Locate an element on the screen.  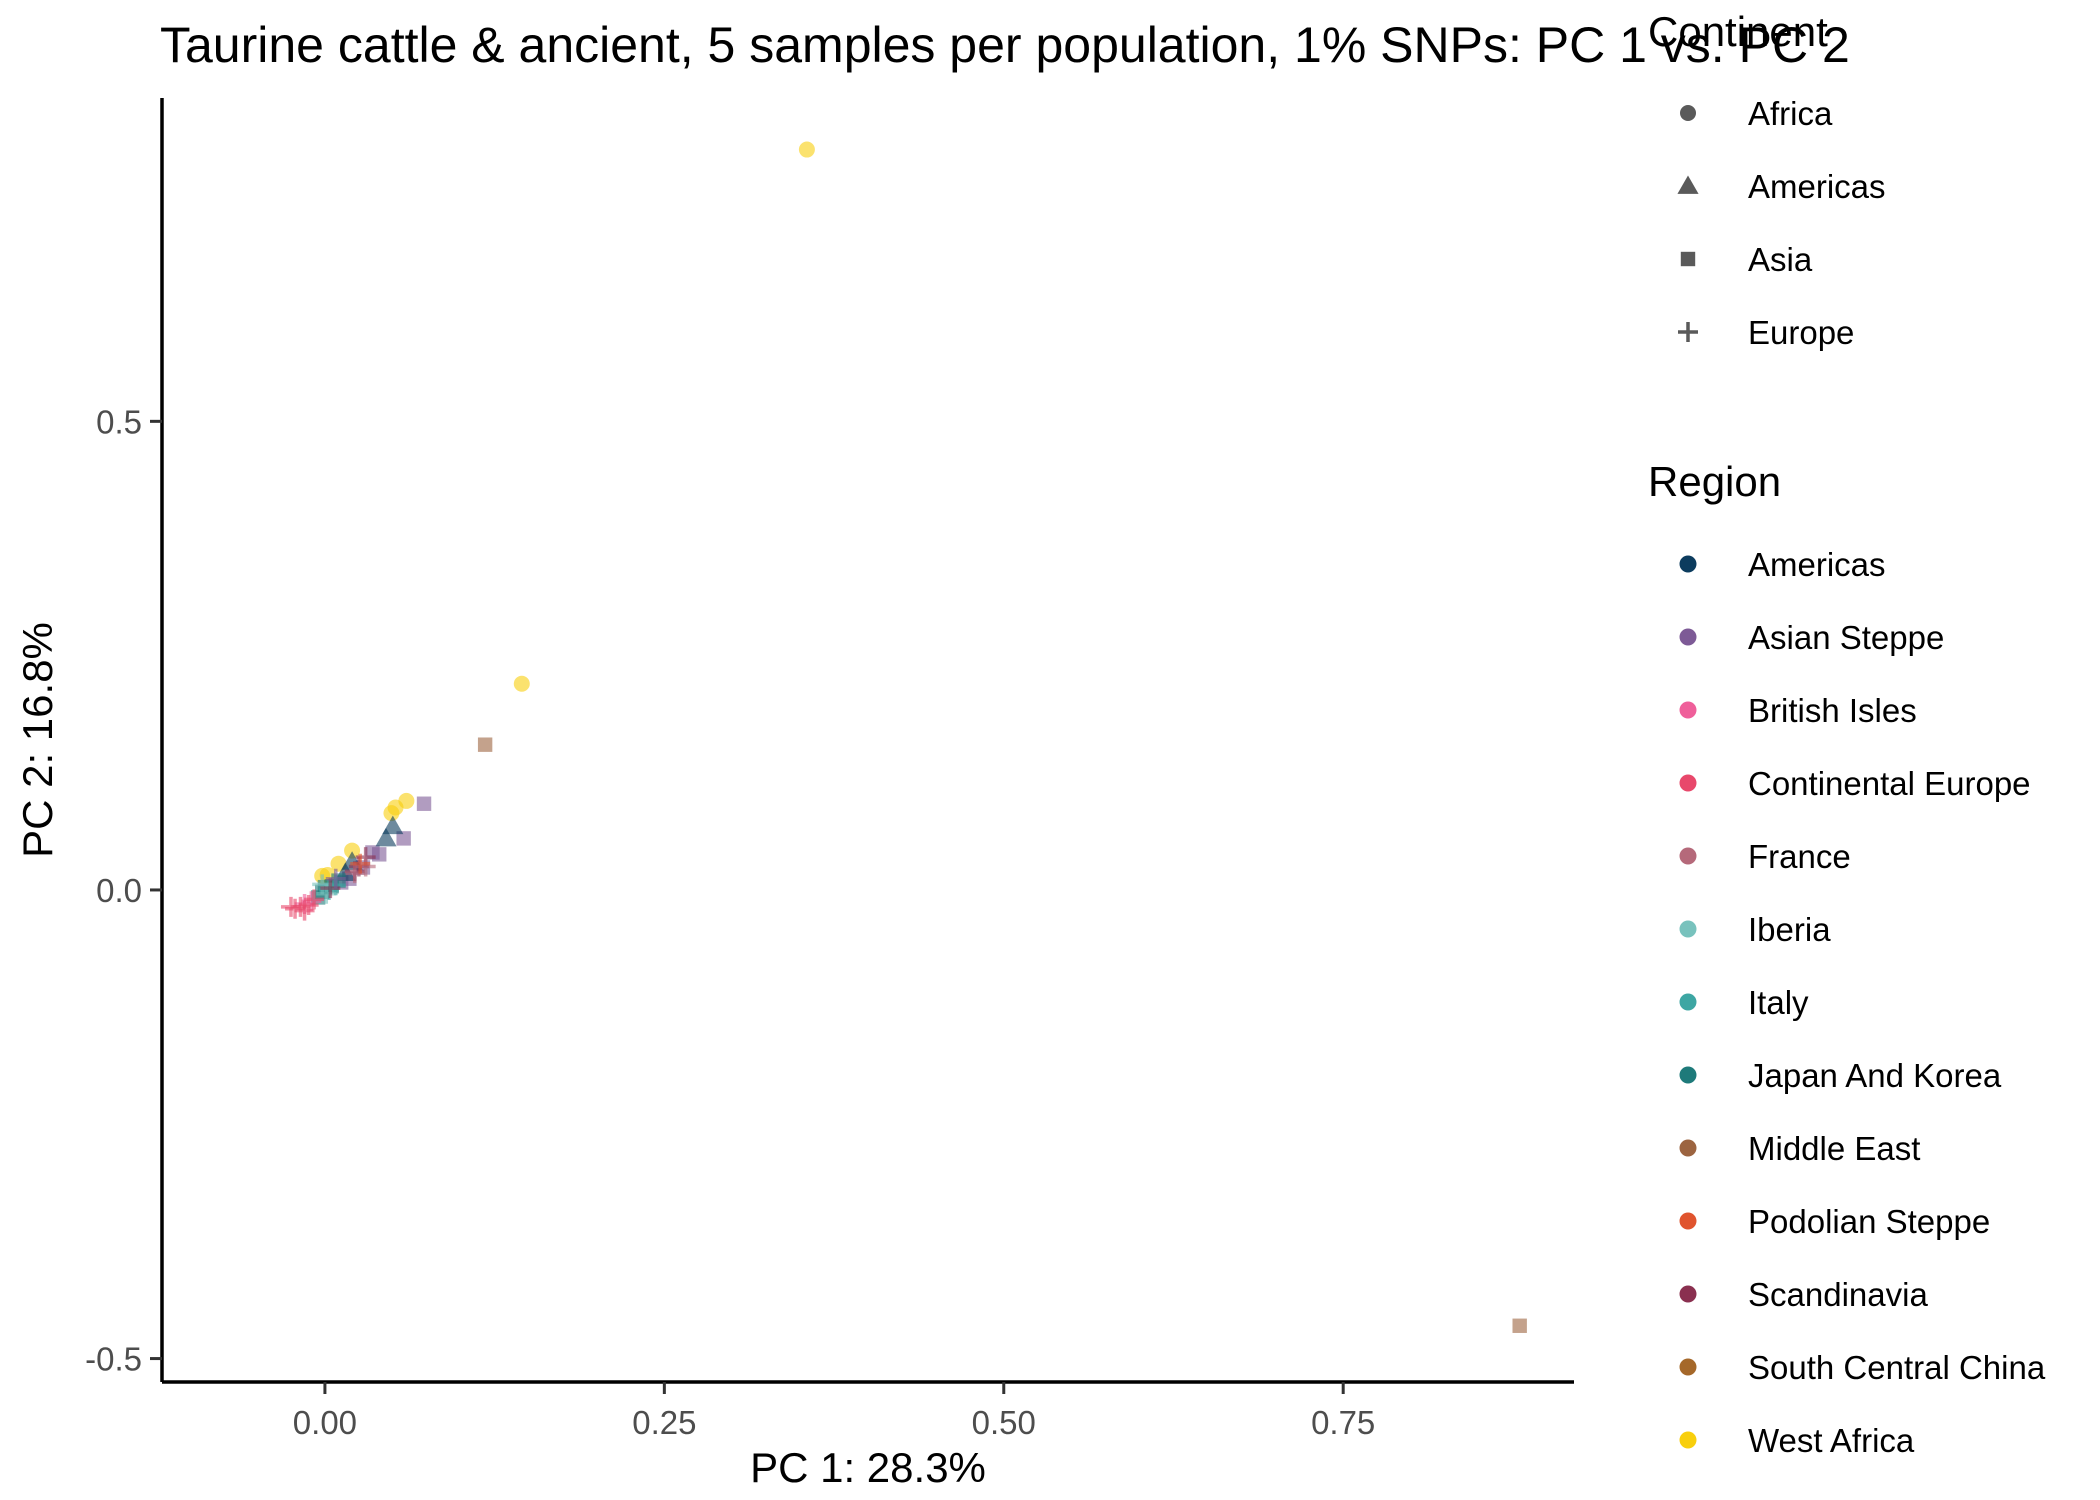
x-axis-title: PC 1: 28.3% is located at coordinates (868, 1467).